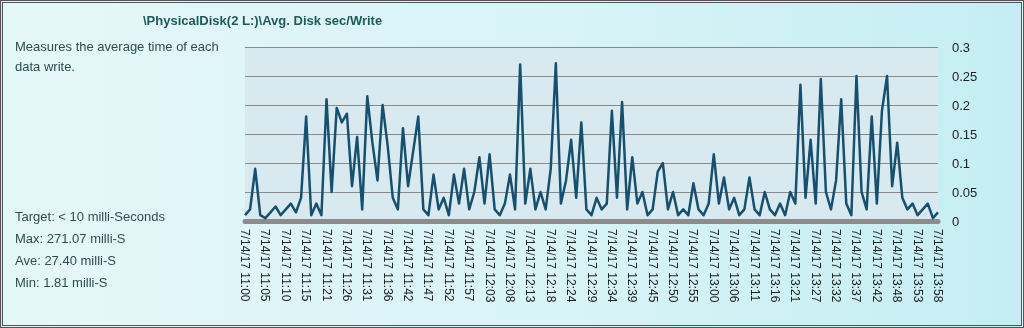 The image size is (1024, 328). I want to click on x-tick-label: 7/14/17 12:34, so click(611, 266).